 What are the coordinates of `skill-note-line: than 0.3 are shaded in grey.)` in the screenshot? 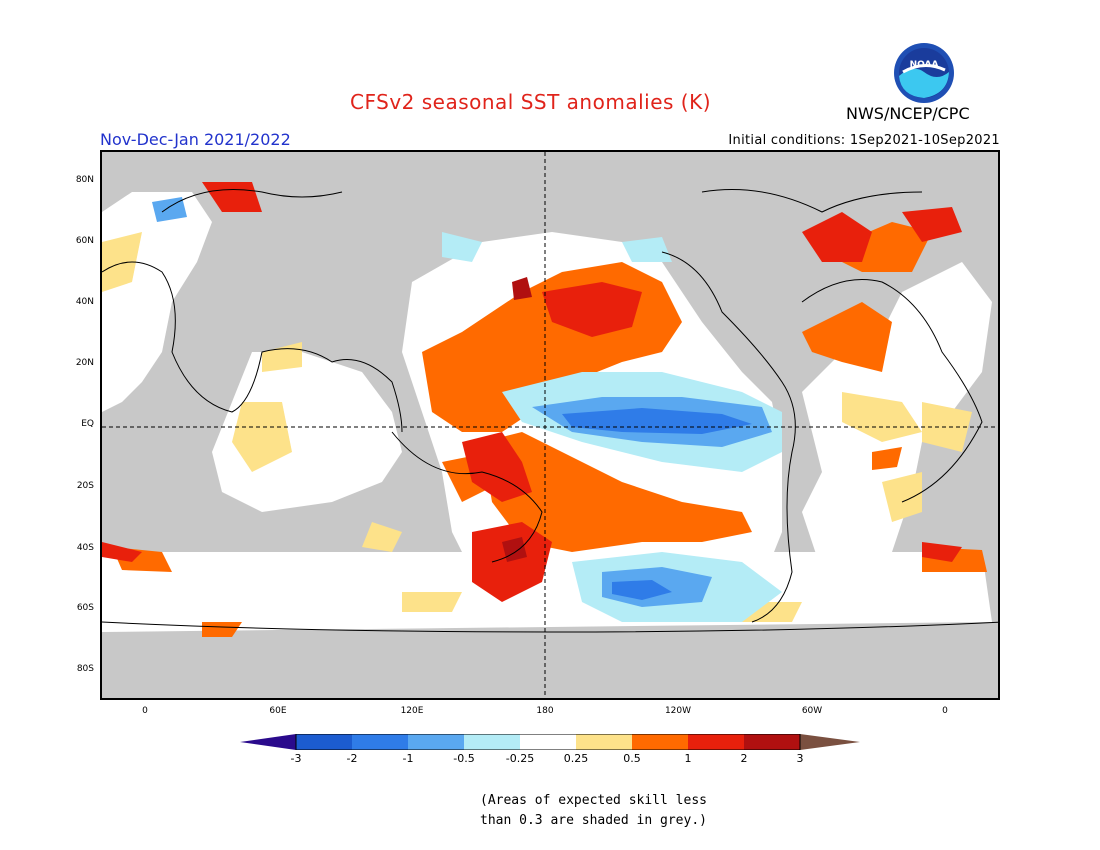 It's located at (593, 820).